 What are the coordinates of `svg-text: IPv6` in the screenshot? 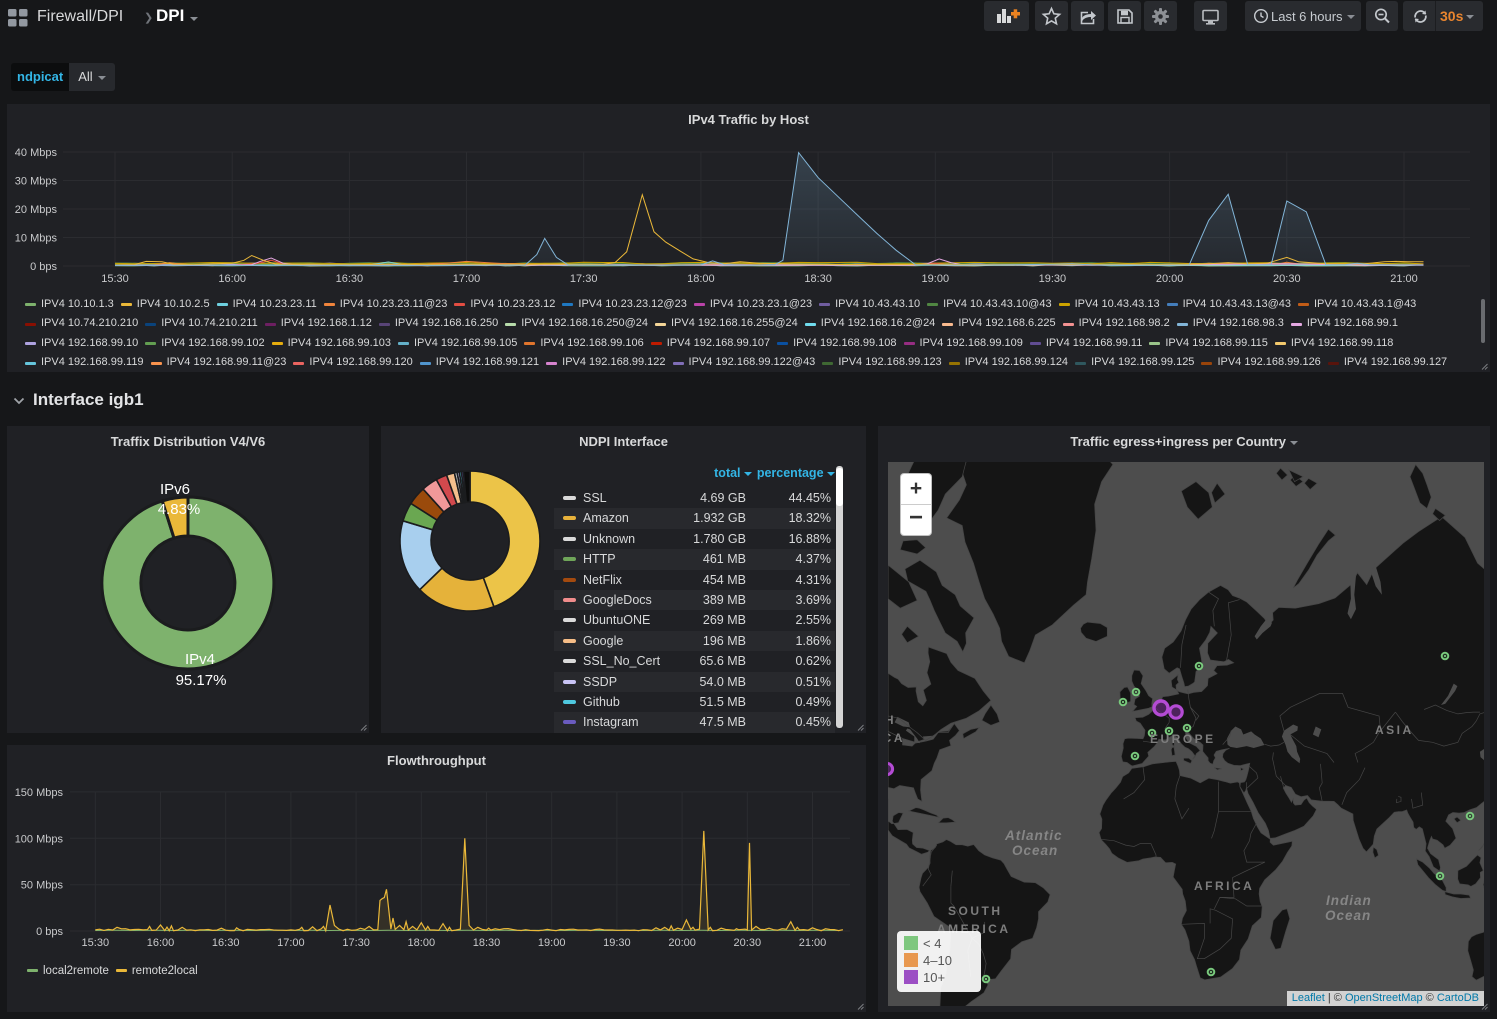 It's located at (175, 489).